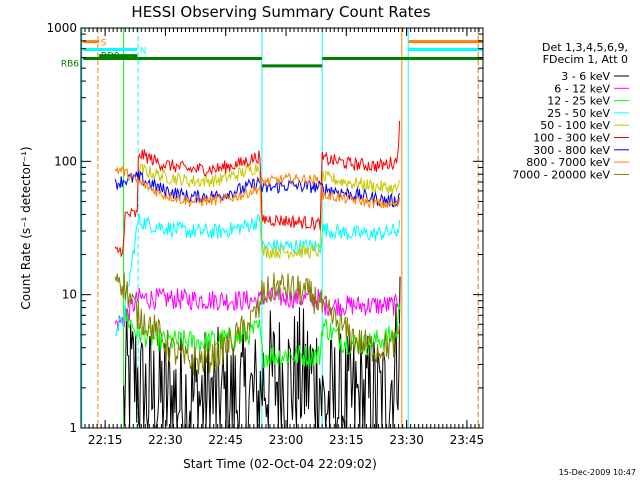  What do you see at coordinates (280, 464) in the screenshot?
I see `x-axis-label: Start Time (02-Oct-04 22:09:02)` at bounding box center [280, 464].